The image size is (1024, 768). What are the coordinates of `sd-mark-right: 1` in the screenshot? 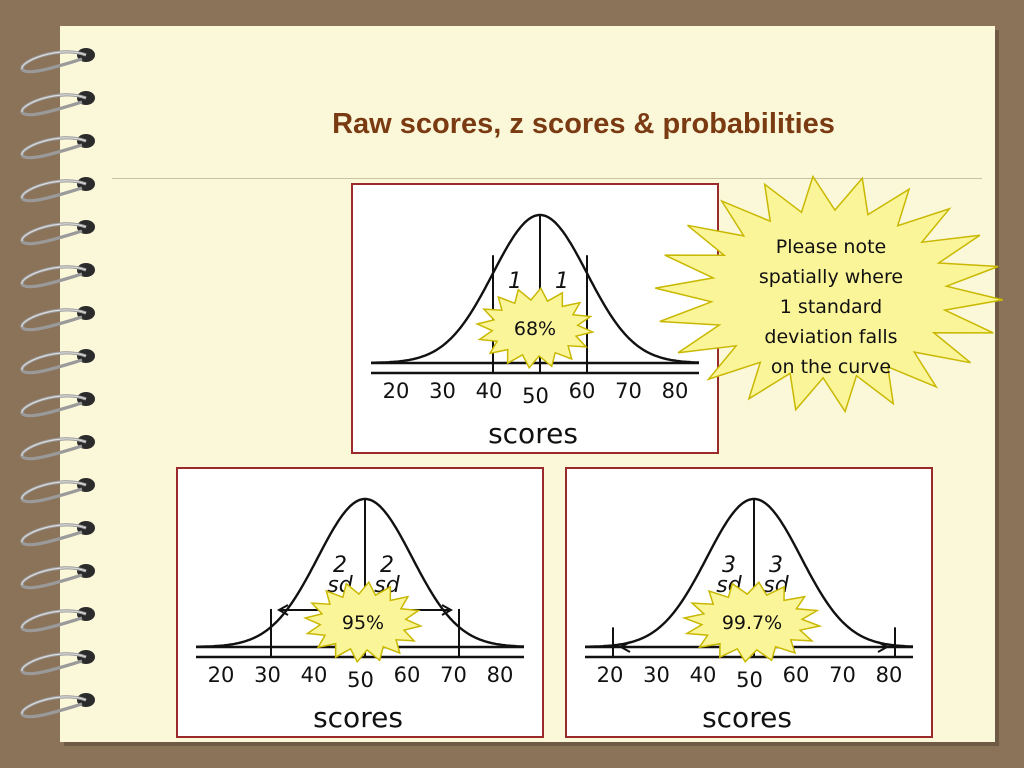 It's located at (562, 281).